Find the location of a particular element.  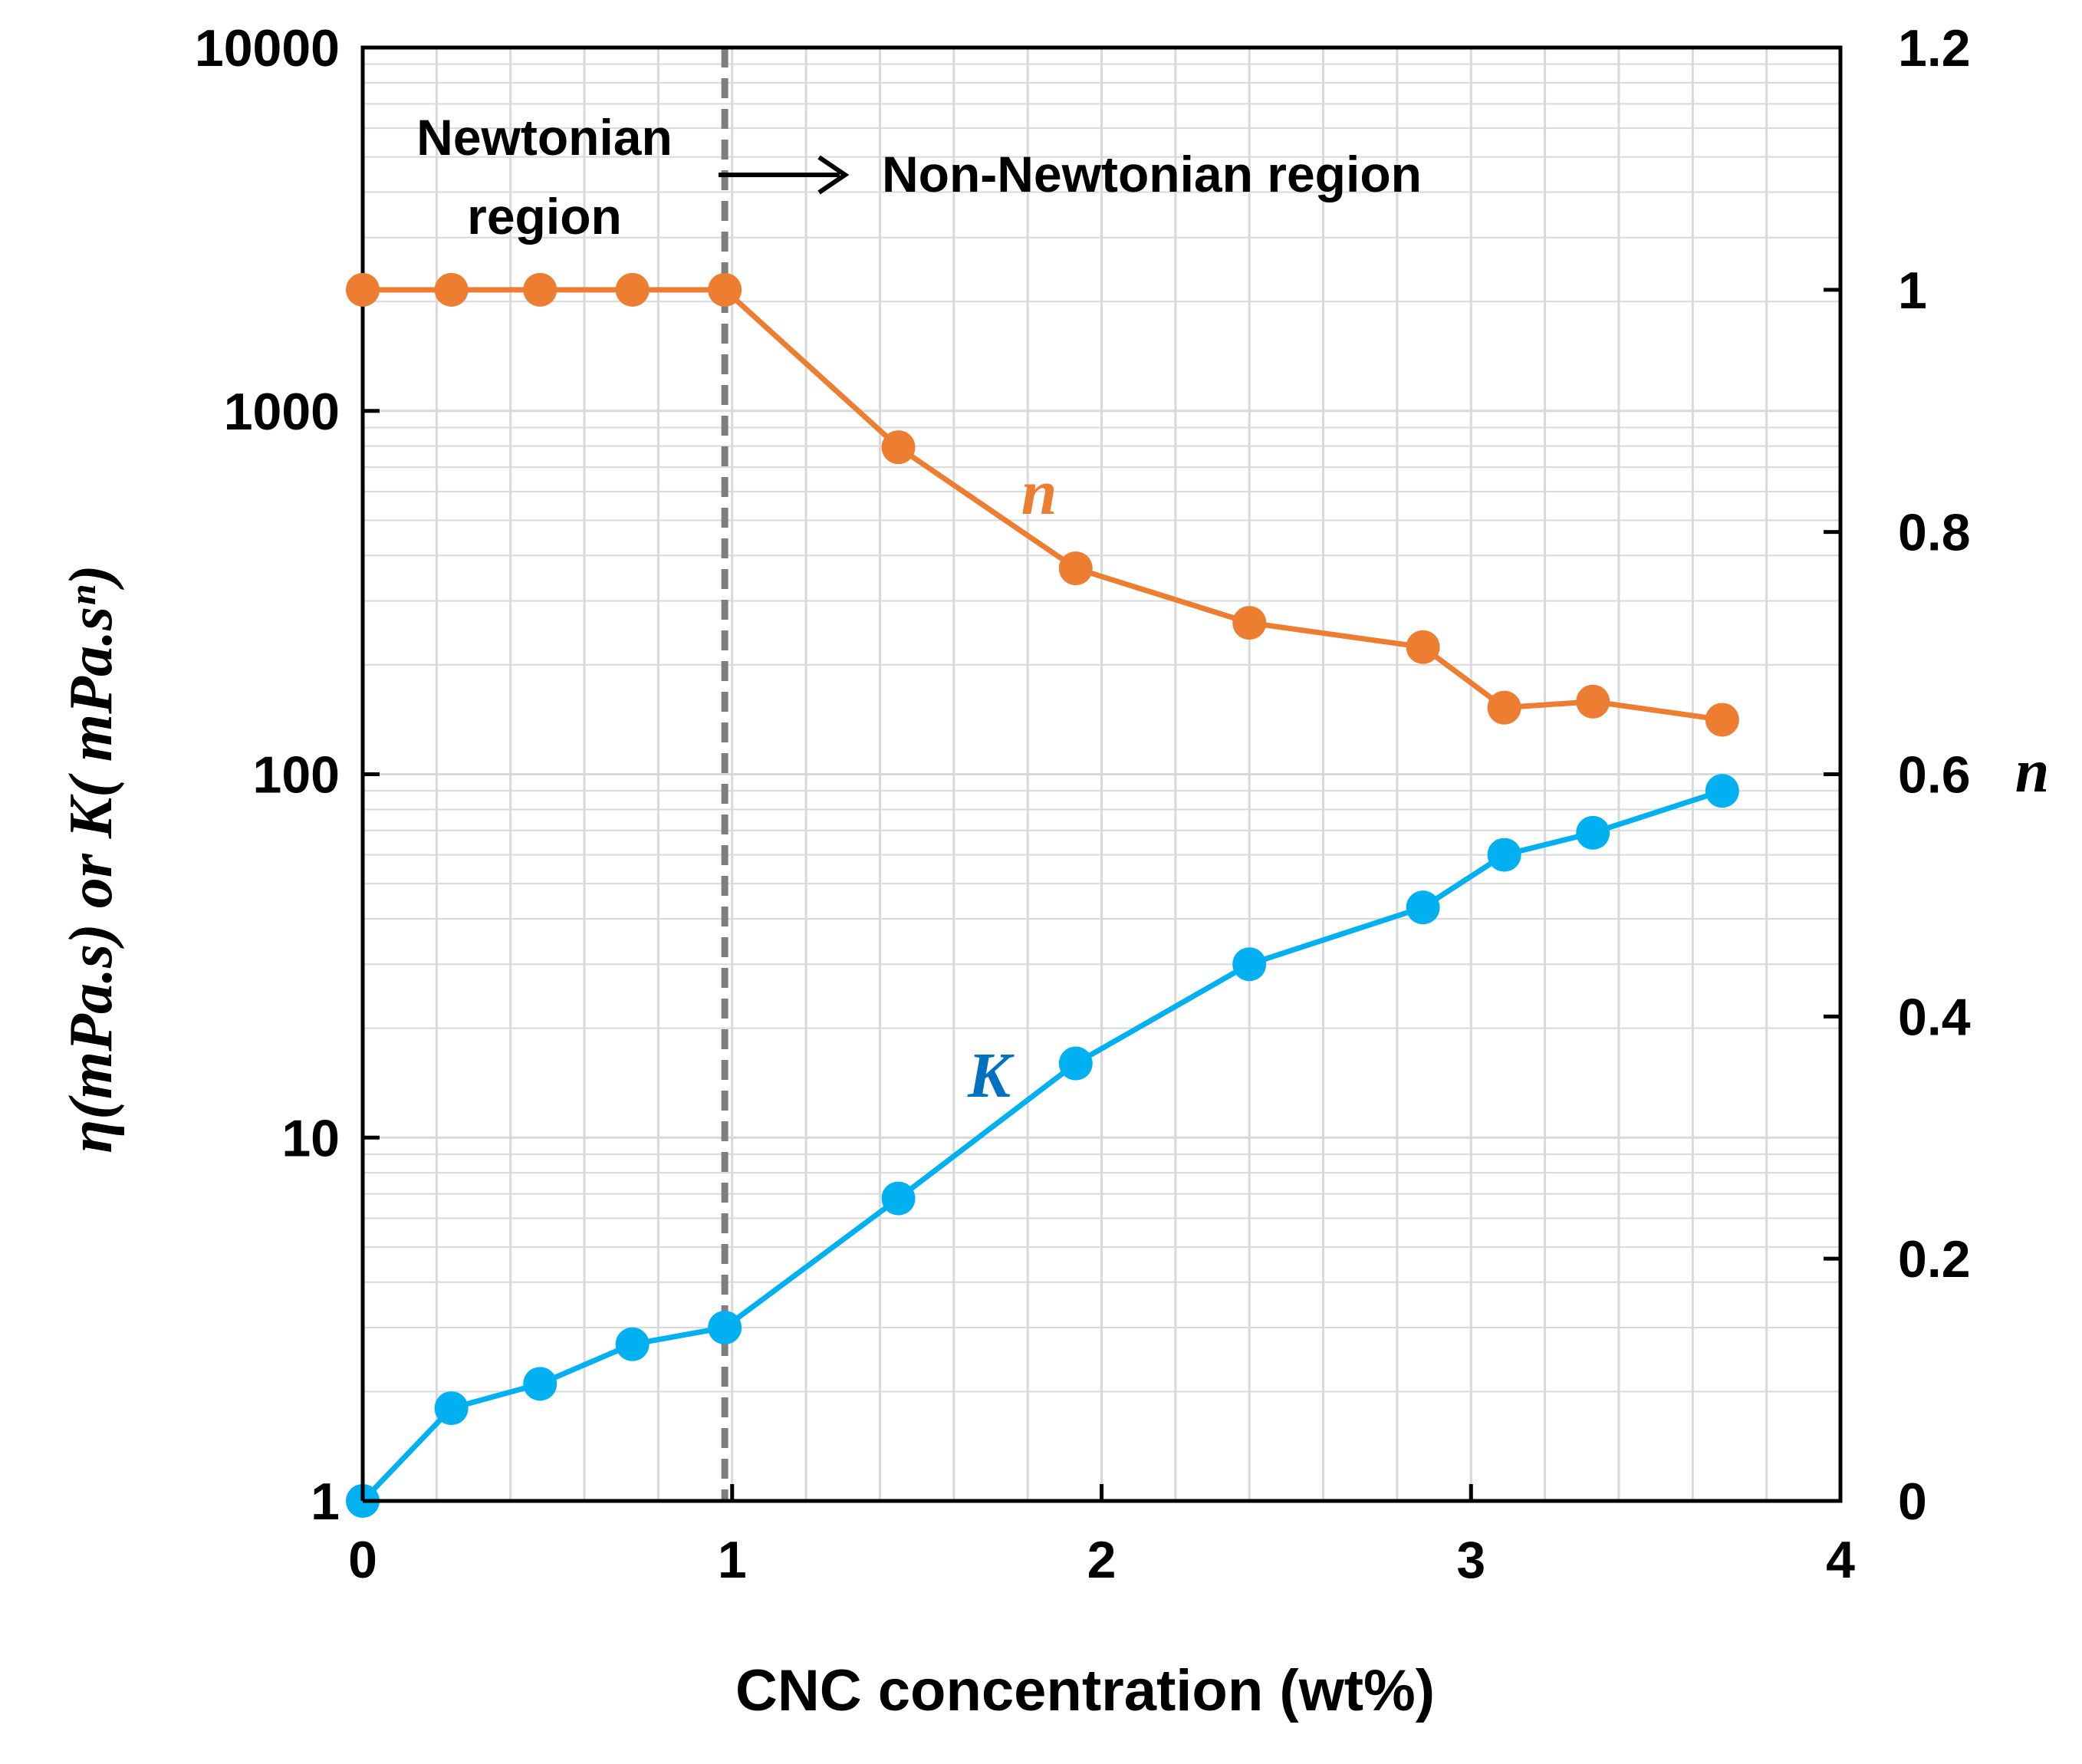

x-tick-label: 0 is located at coordinates (362, 1560).